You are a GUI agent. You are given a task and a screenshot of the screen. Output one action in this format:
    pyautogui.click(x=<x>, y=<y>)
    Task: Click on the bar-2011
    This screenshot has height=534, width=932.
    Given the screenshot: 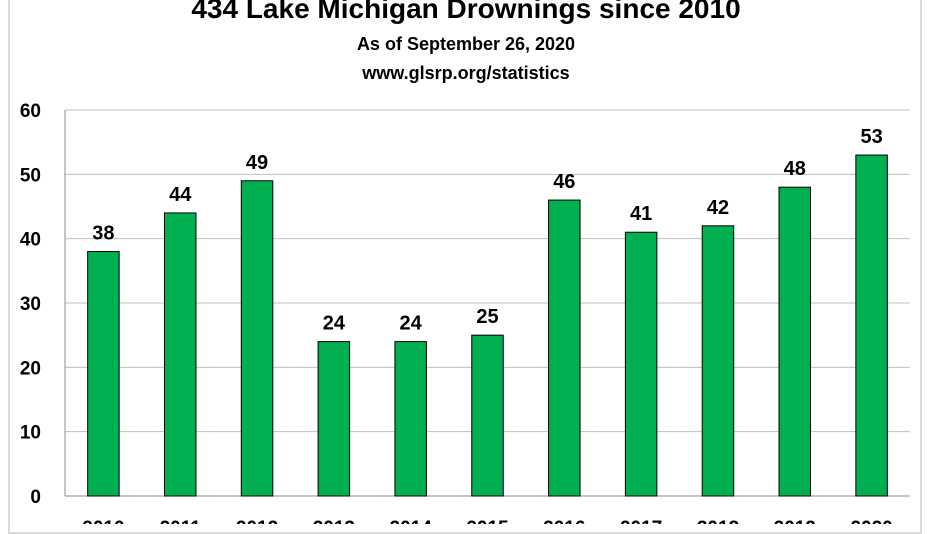 What is the action you would take?
    pyautogui.click(x=180, y=354)
    